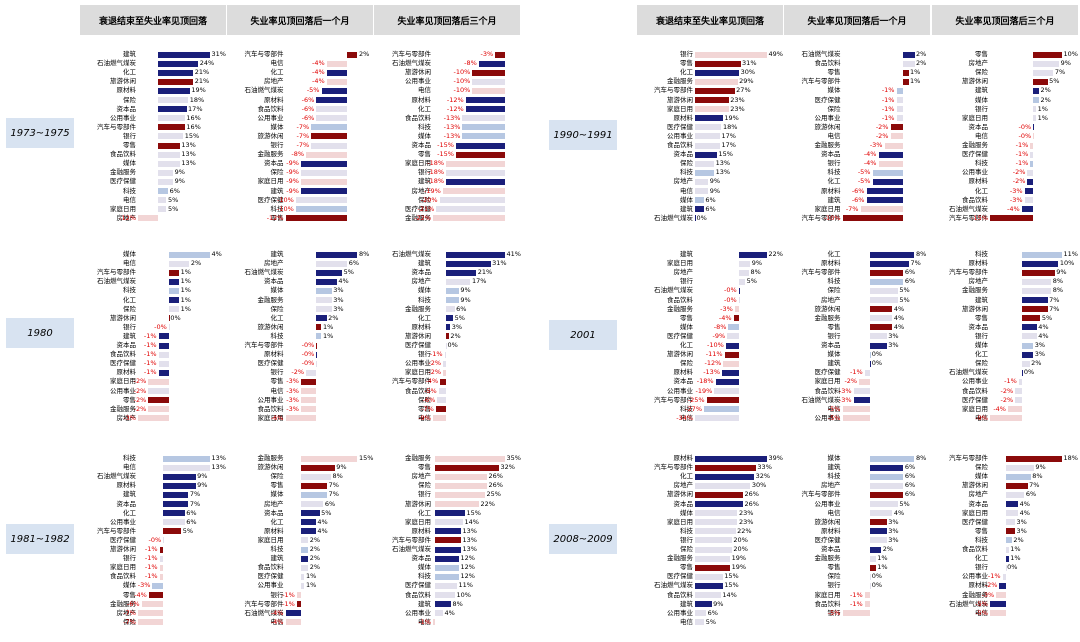  What do you see at coordinates (1061, 272) in the screenshot?
I see `value-label-p4-three-months-after-2: 9%` at bounding box center [1061, 272].